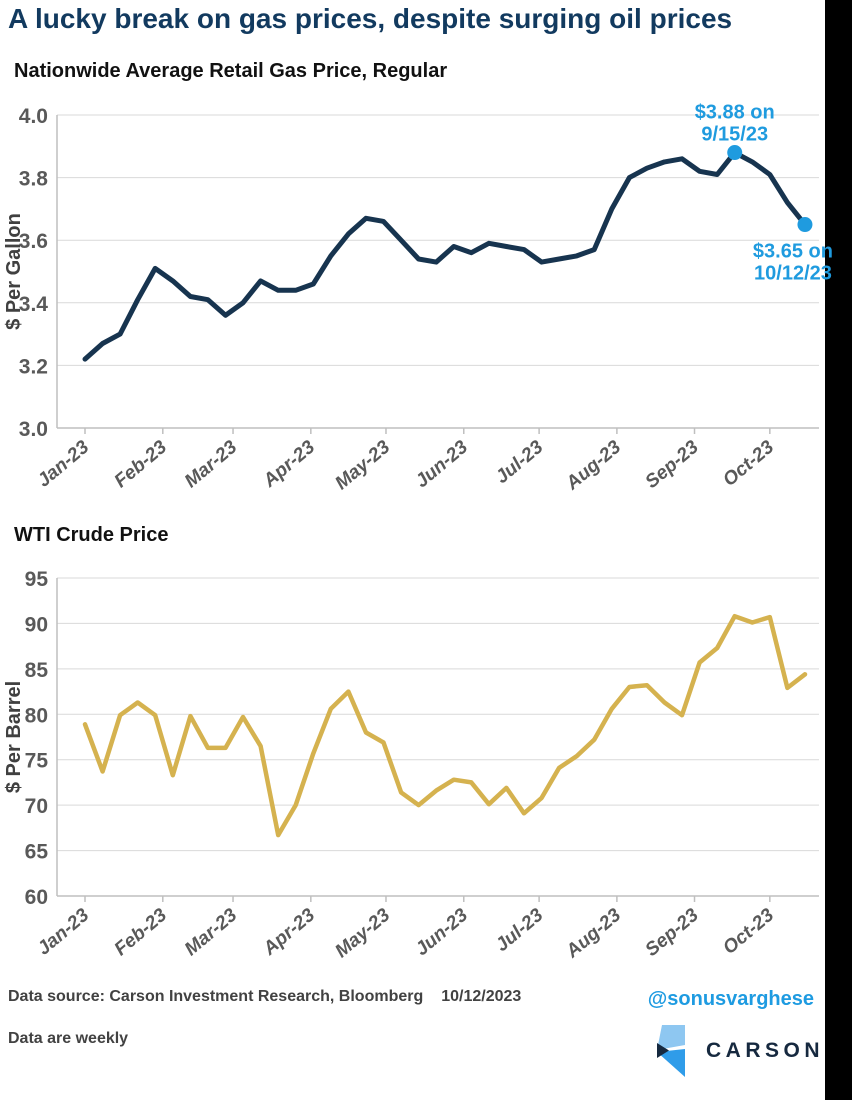 This screenshot has width=852, height=1100. Describe the element at coordinates (33, 241) in the screenshot. I see `svg-text: 3.6` at that location.